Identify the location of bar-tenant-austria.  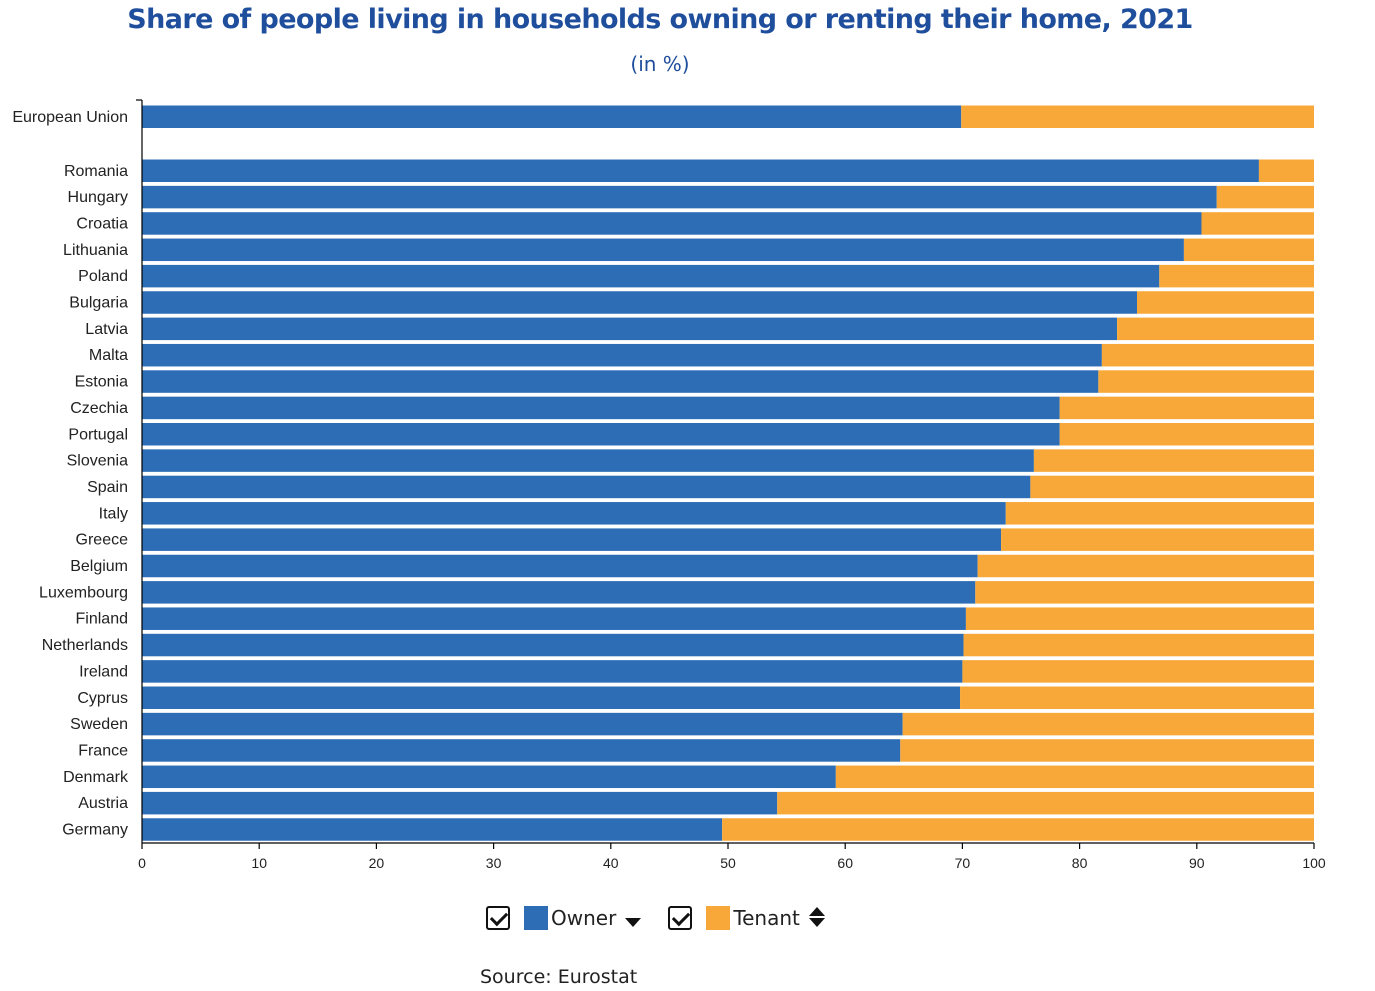
(1045, 803).